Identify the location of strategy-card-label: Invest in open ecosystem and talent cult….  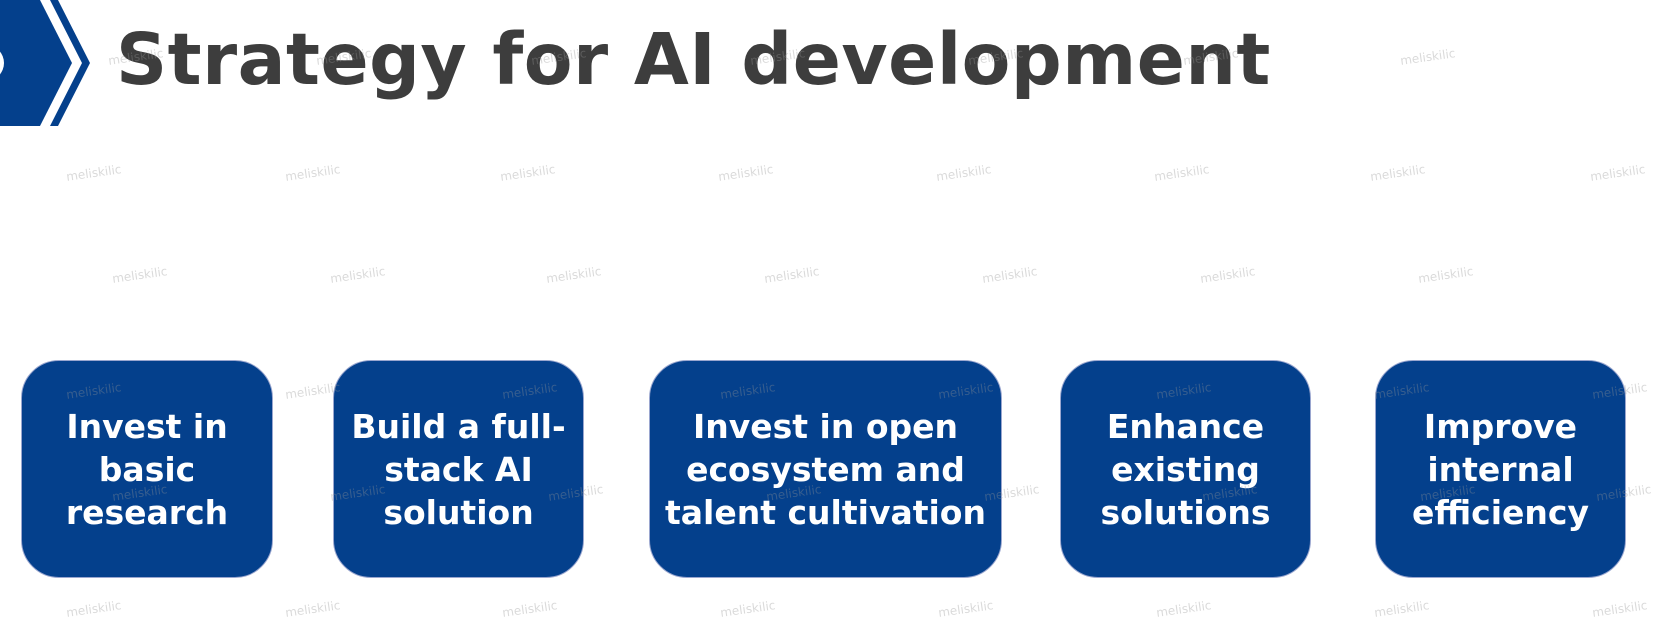
(825, 469).